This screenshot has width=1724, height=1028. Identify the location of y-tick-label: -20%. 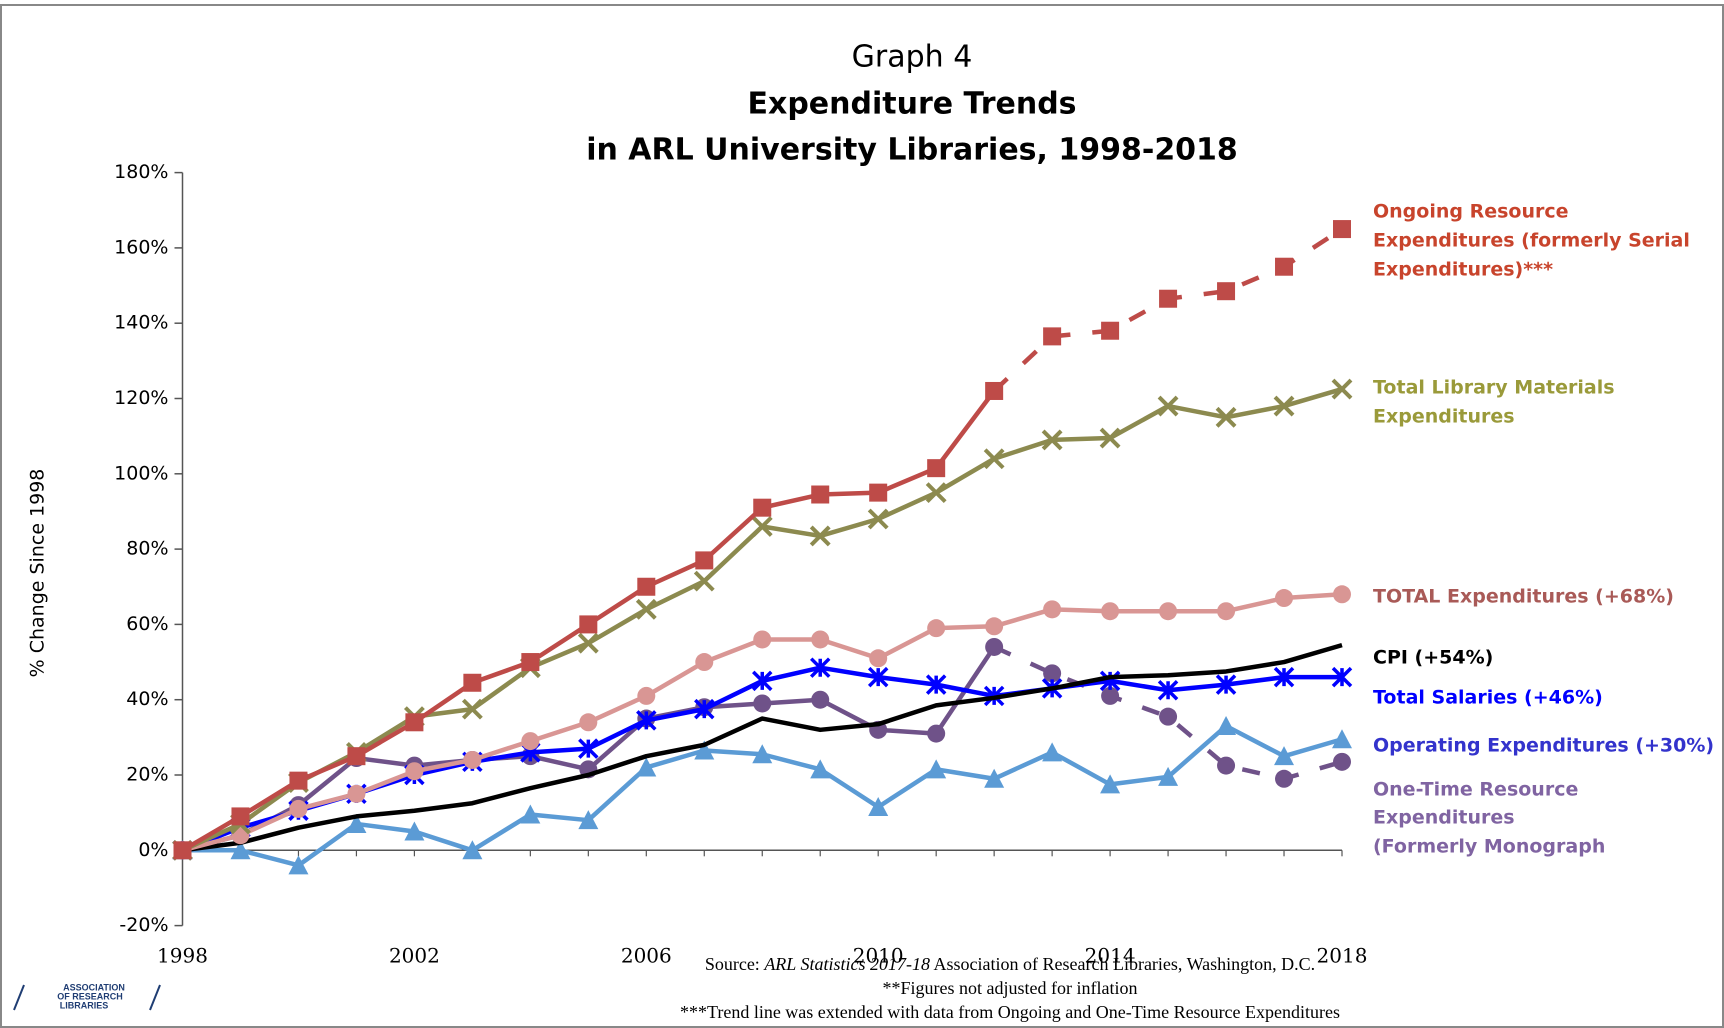
(143, 925).